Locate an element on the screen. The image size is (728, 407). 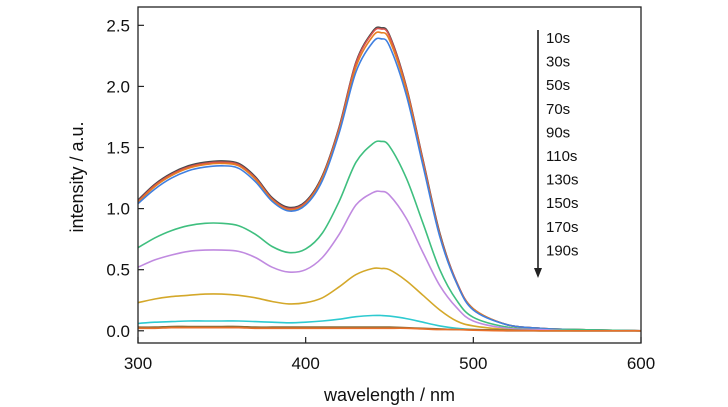
x-tick-label-600: 600 is located at coordinates (641, 363).